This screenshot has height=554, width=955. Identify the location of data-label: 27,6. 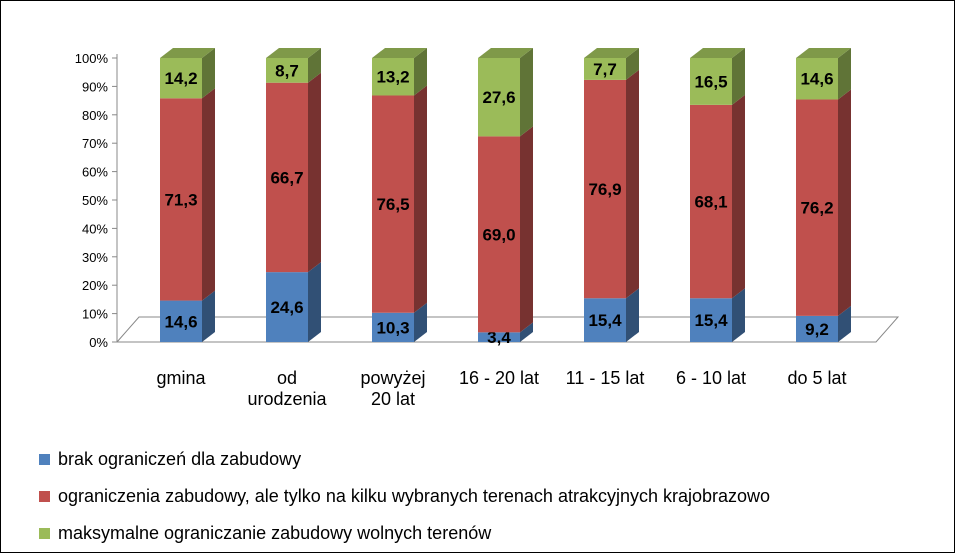
(498, 97).